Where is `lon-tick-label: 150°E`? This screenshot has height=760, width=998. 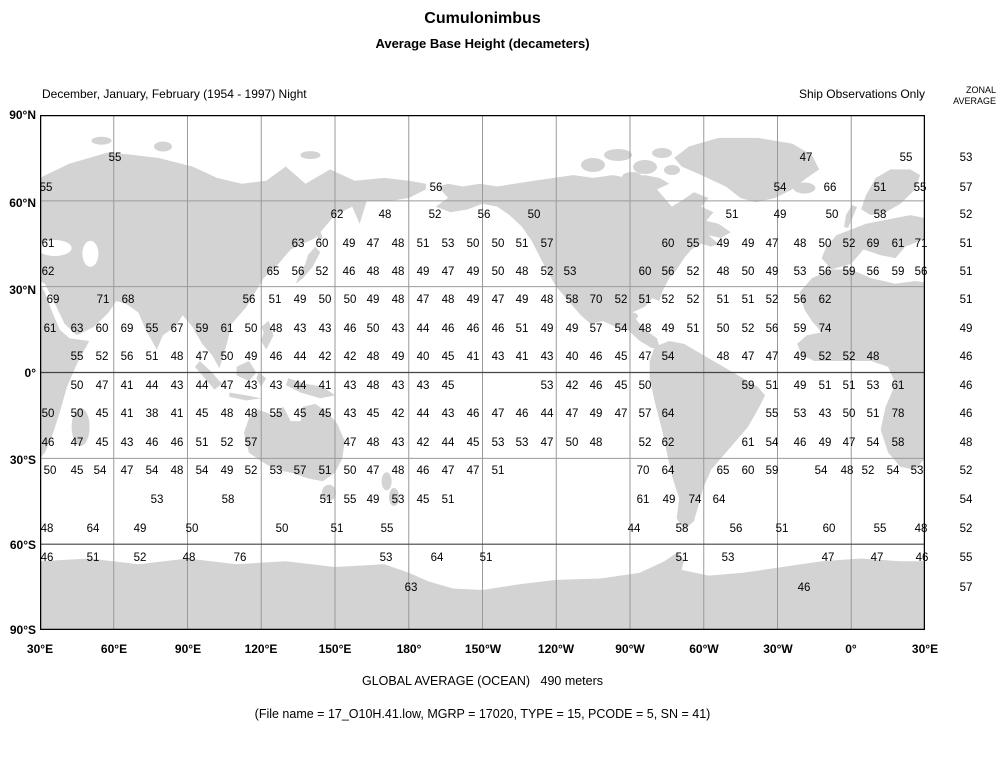
lon-tick-label: 150°E is located at coordinates (335, 649).